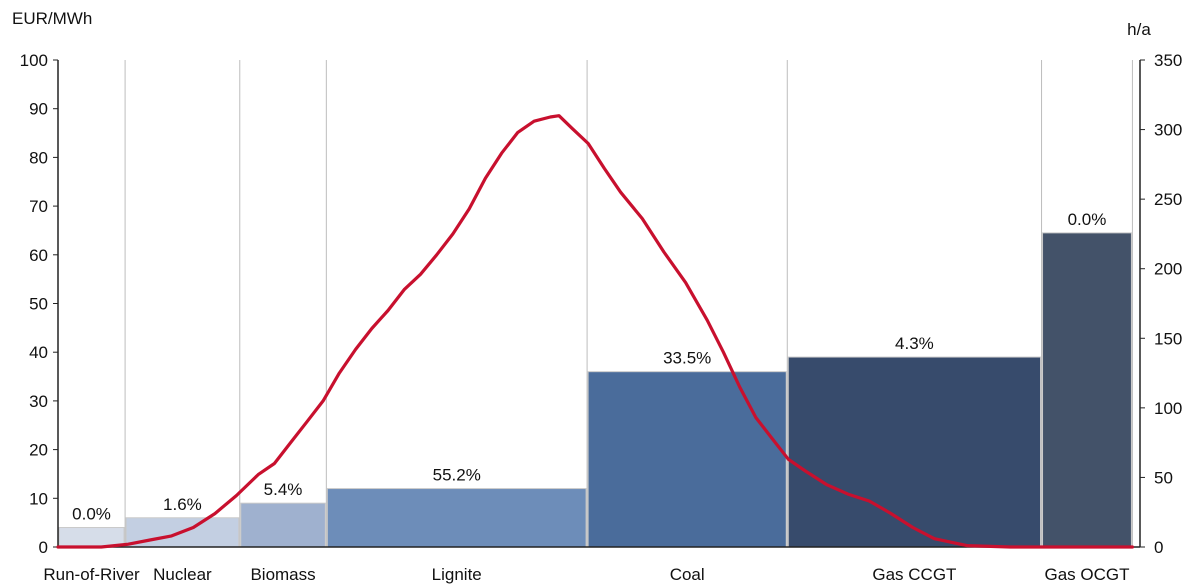 The image size is (1196, 585). Describe the element at coordinates (687, 358) in the screenshot. I see `share-label: 33.5%` at that location.